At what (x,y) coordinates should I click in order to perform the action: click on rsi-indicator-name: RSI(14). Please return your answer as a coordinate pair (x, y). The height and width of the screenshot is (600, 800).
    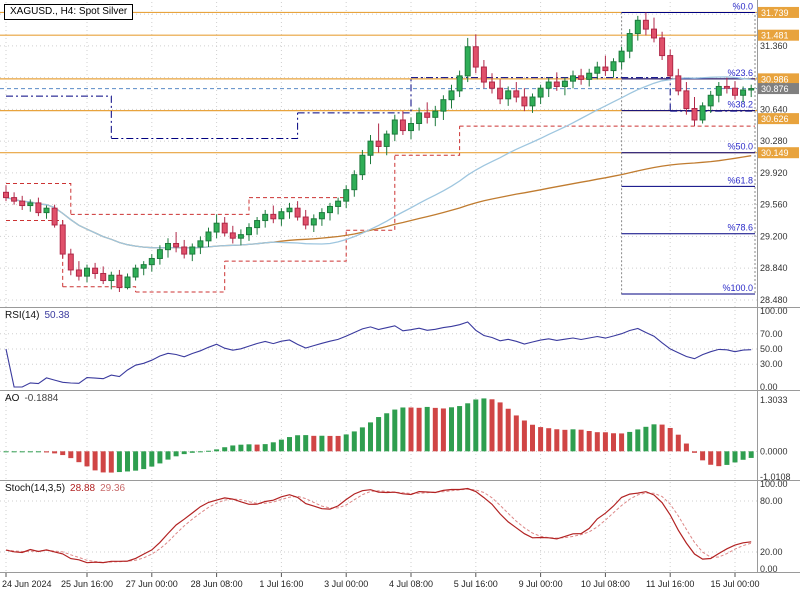
    Looking at the image, I should click on (22, 315).